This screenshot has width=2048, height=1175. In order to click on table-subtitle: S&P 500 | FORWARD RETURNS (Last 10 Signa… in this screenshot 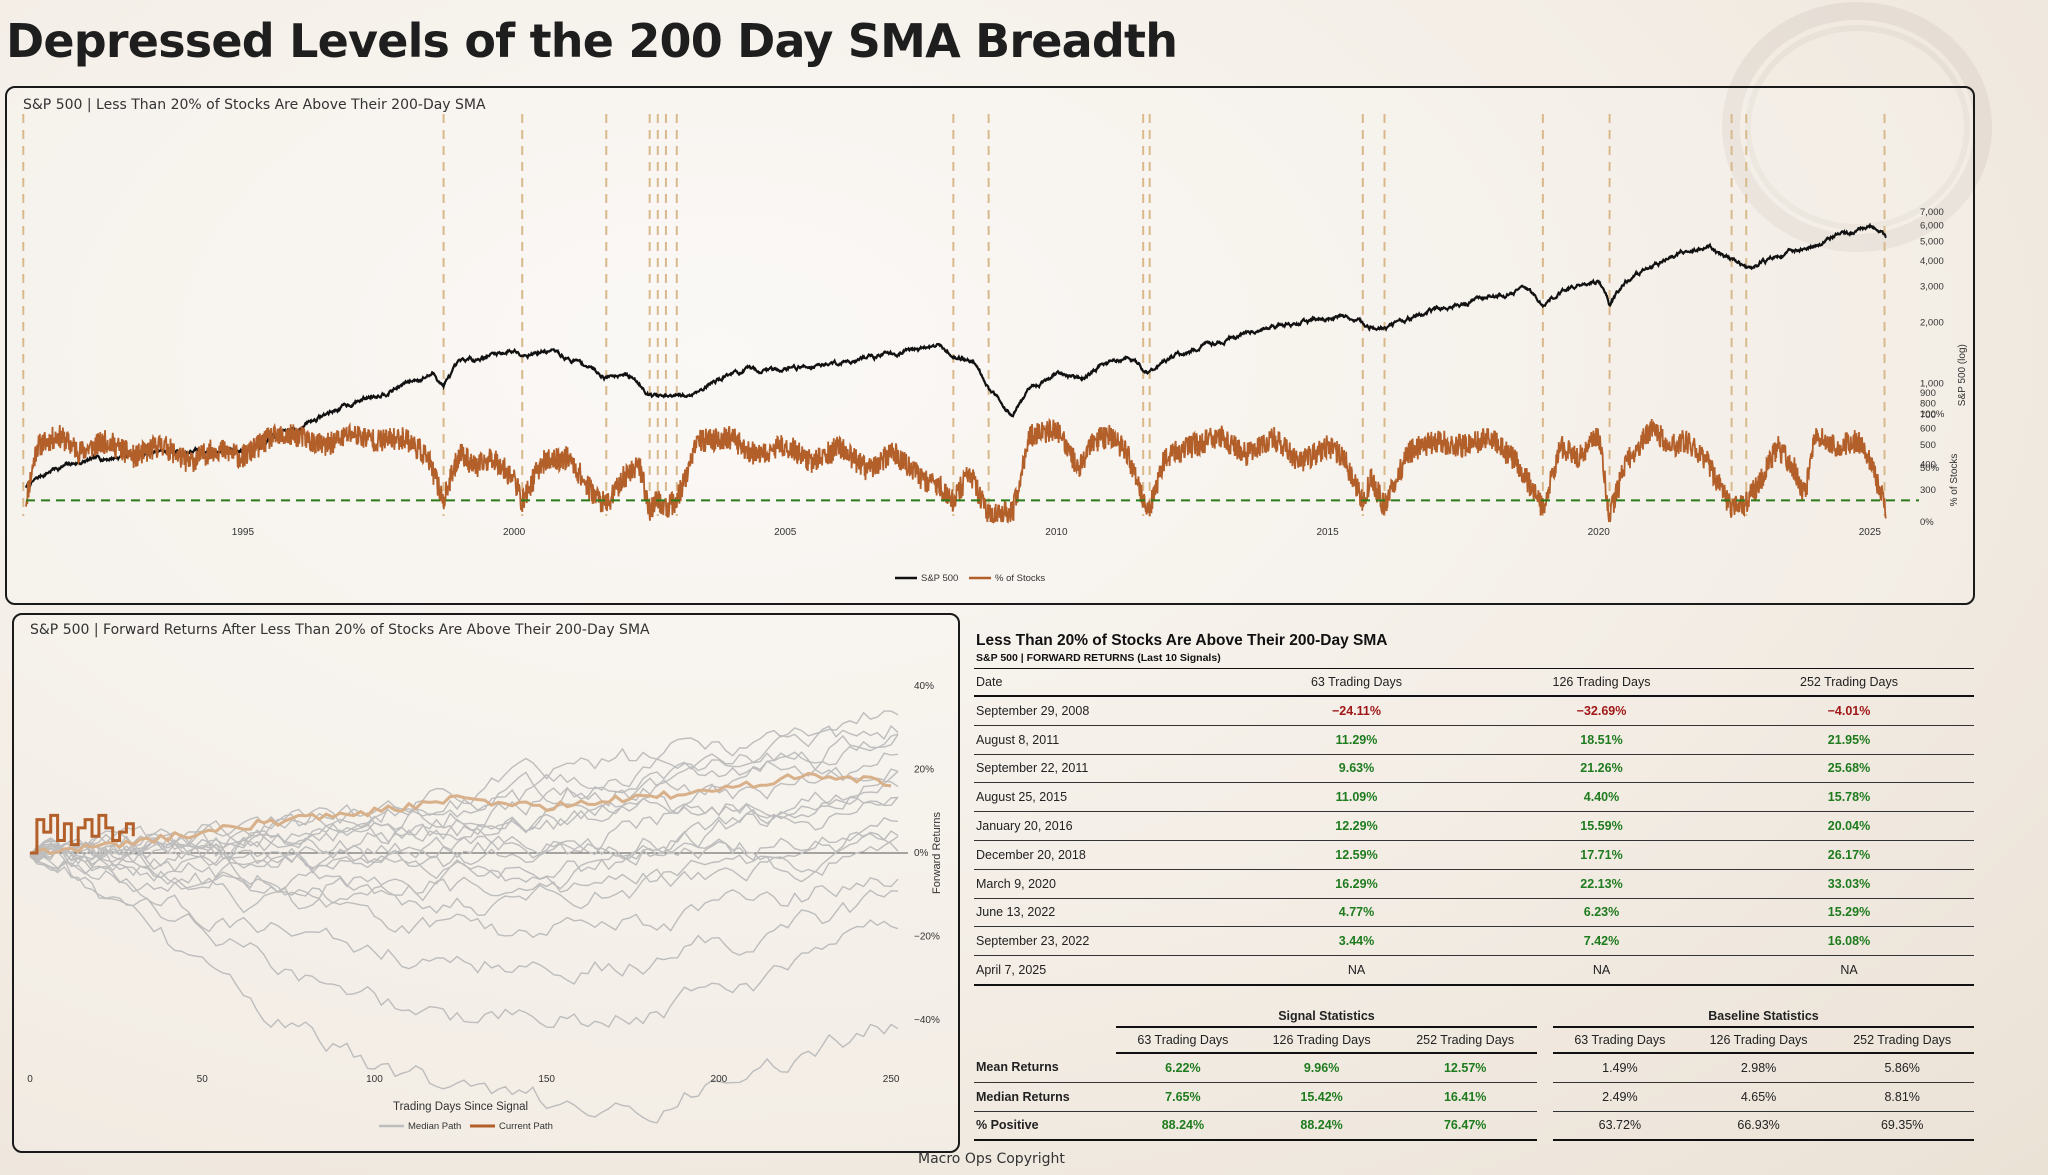, I will do `click(1098, 658)`.